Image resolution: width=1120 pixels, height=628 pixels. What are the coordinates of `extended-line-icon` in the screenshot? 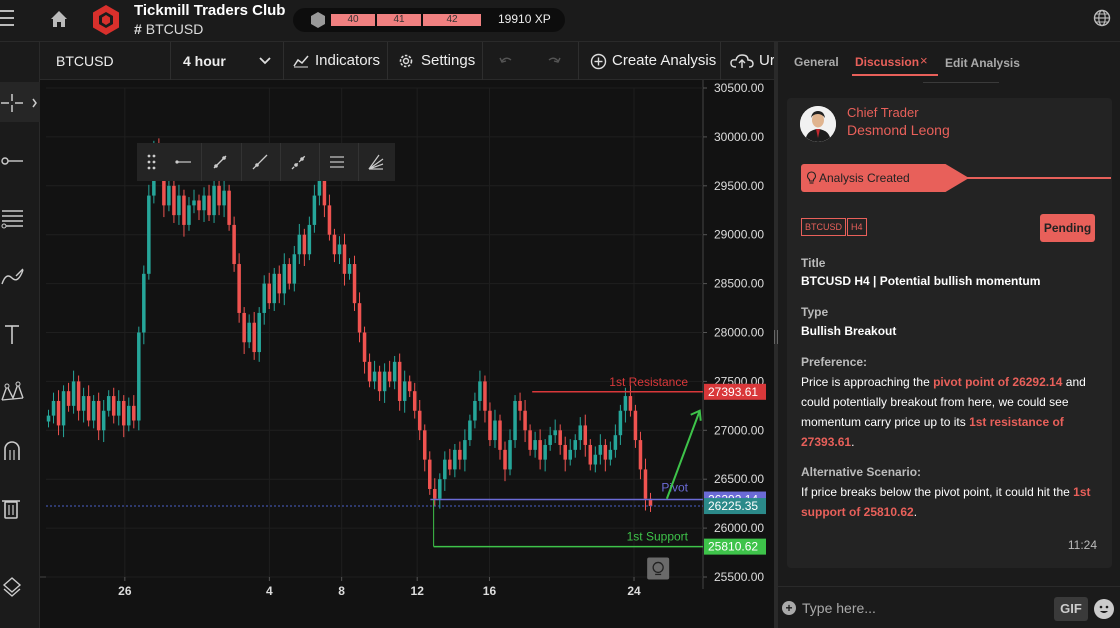 It's located at (299, 162).